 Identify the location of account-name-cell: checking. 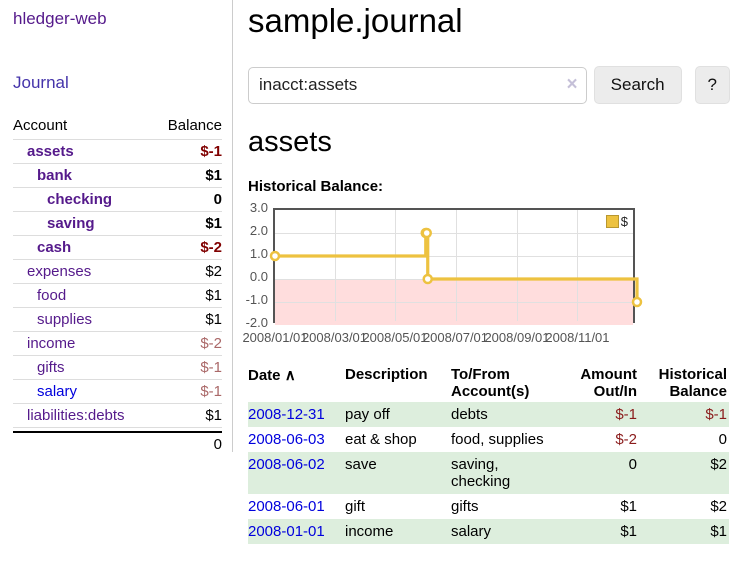
(83, 200).